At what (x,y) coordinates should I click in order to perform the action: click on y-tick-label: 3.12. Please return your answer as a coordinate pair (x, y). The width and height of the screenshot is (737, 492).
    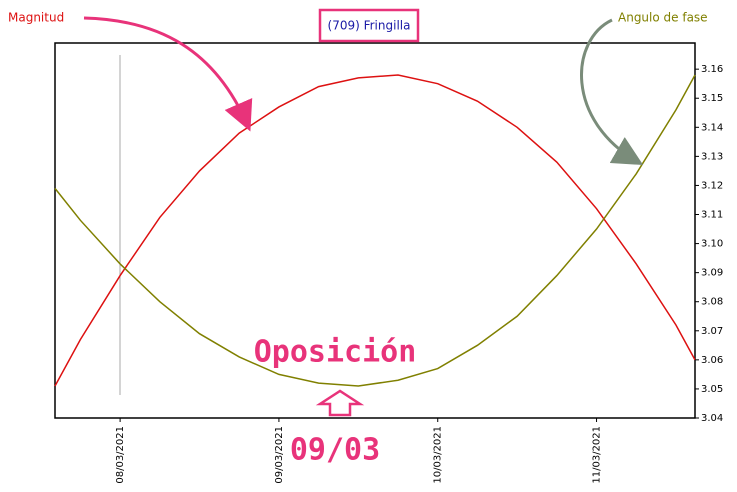
    Looking at the image, I should click on (712, 185).